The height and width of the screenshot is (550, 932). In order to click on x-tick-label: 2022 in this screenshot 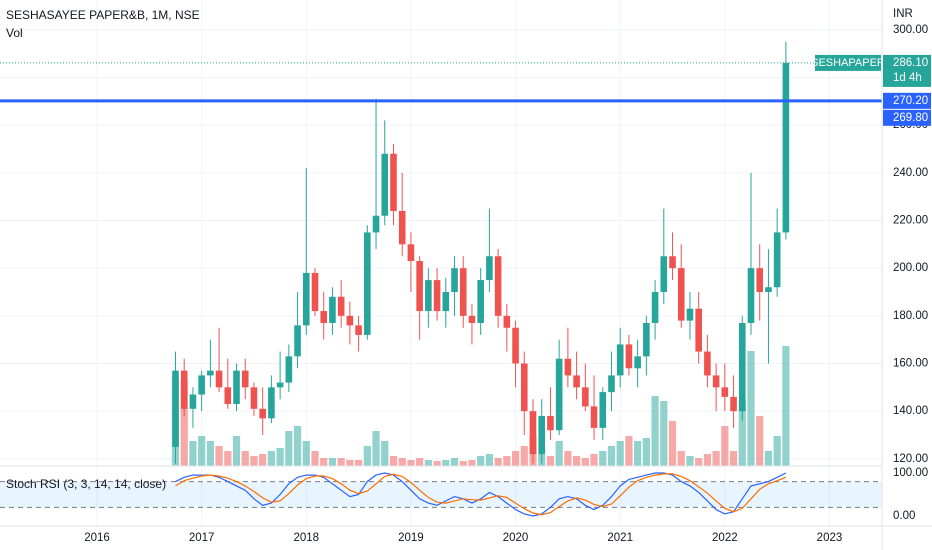, I will do `click(725, 538)`.